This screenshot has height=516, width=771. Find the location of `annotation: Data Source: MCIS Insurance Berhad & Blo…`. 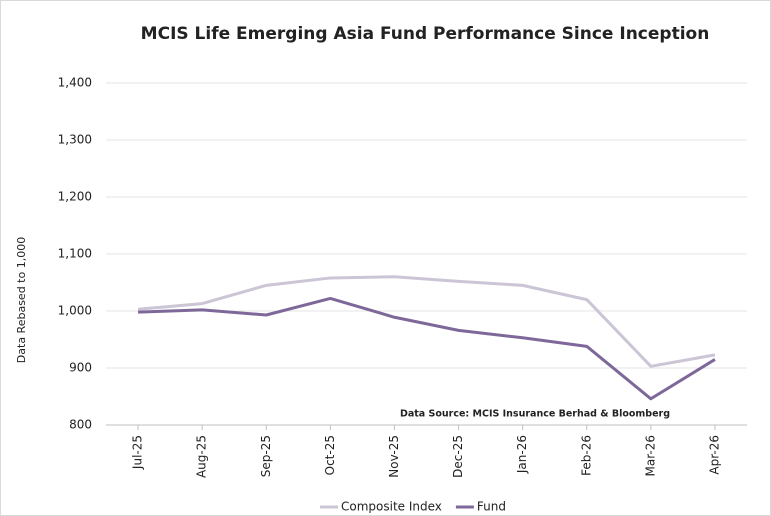

annotation: Data Source: MCIS Insurance Berhad & Blo… is located at coordinates (535, 414).